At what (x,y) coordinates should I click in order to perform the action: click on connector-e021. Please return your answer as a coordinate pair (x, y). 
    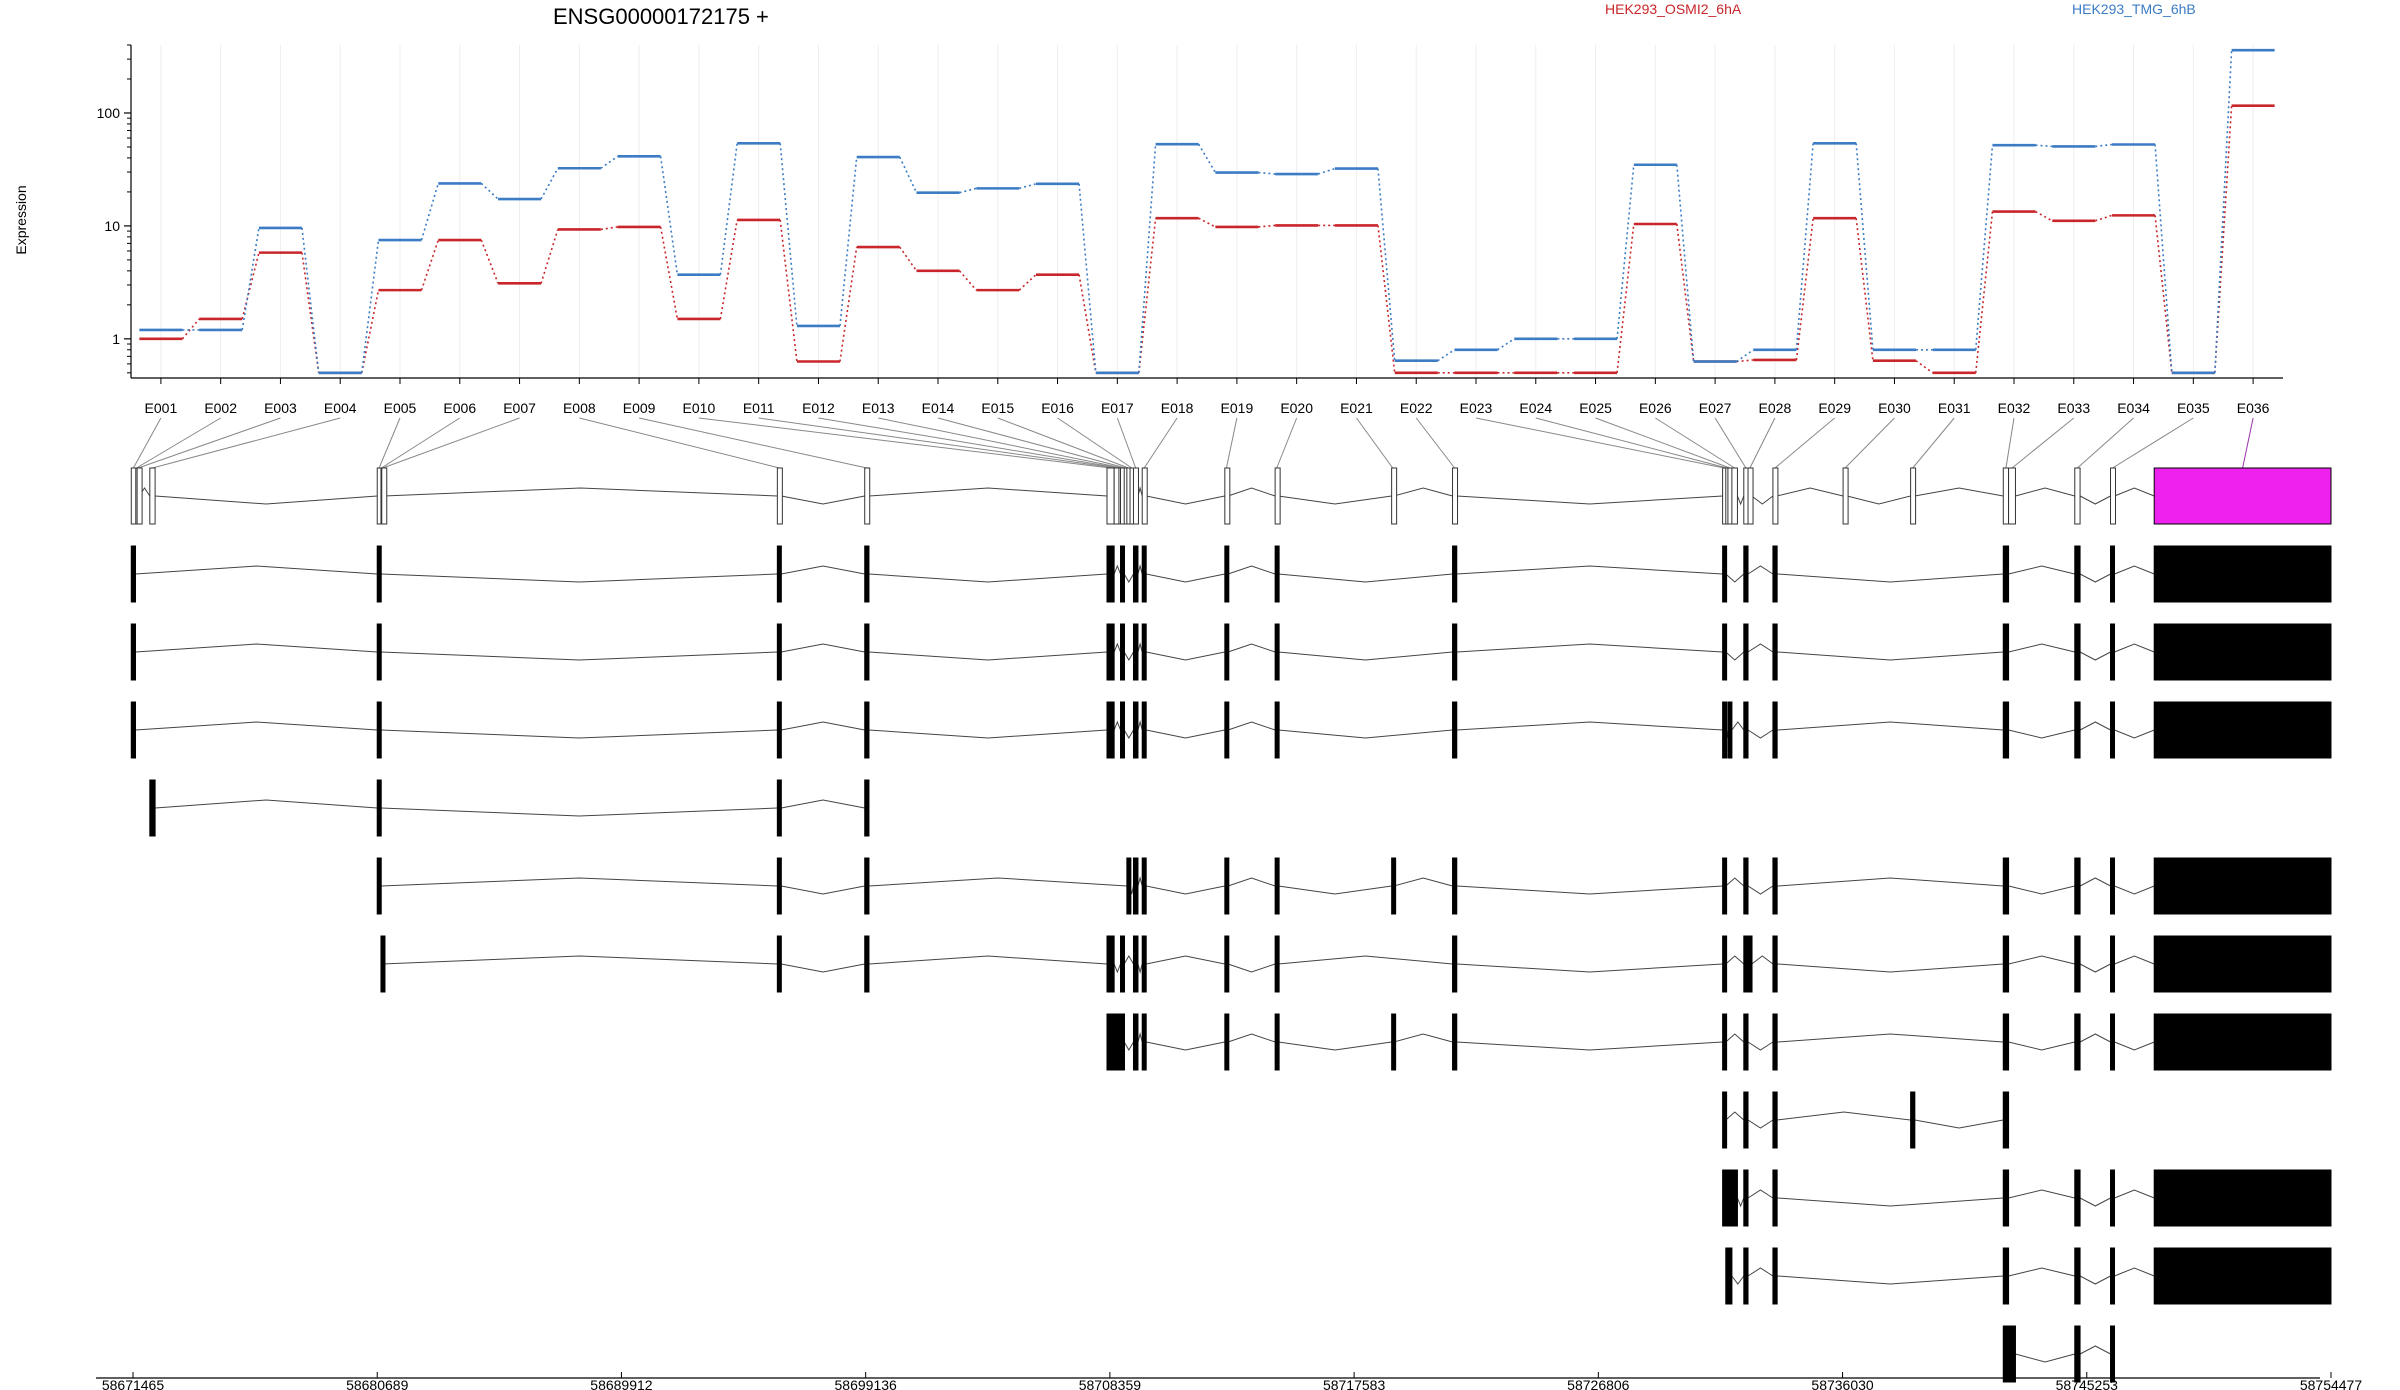
    Looking at the image, I should click on (1375, 443).